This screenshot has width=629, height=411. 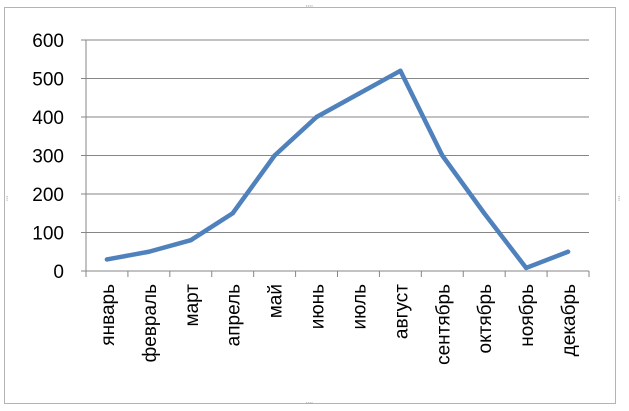 What do you see at coordinates (318, 306) in the screenshot?
I see `x-tick-label: июнь` at bounding box center [318, 306].